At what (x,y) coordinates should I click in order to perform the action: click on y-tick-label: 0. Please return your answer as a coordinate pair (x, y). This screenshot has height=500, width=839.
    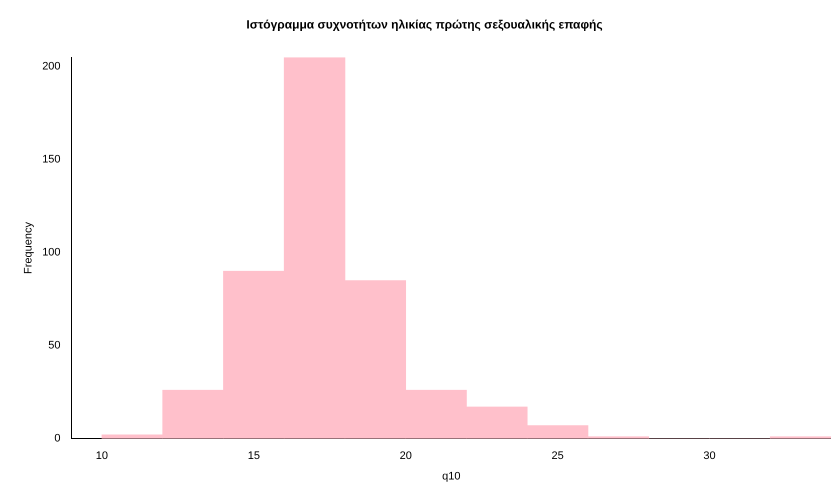
    Looking at the image, I should click on (57, 438).